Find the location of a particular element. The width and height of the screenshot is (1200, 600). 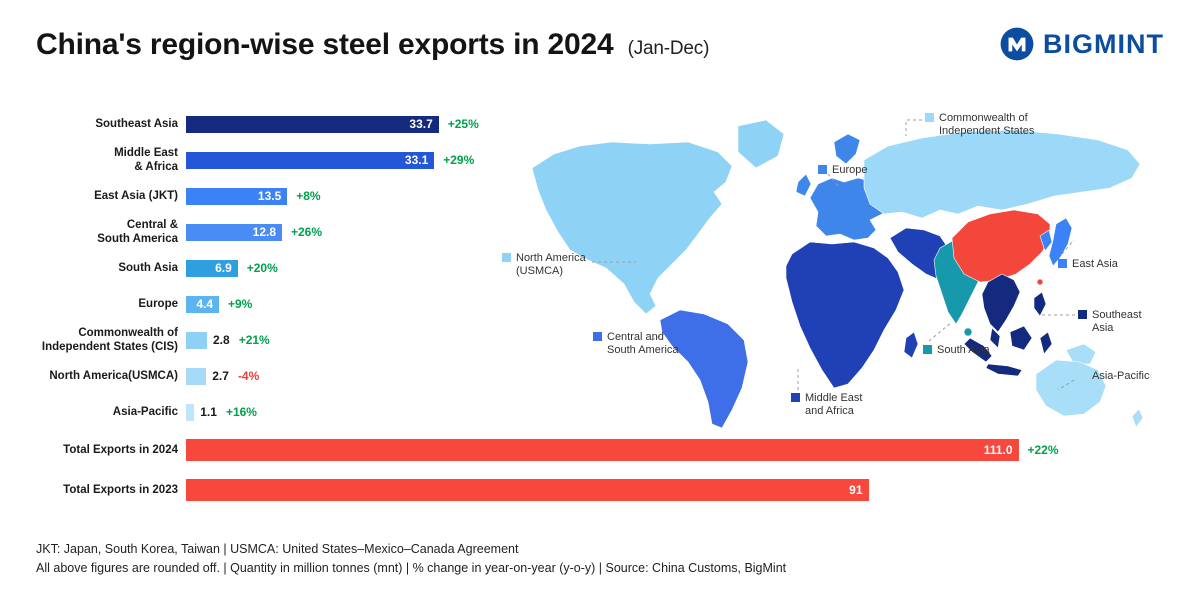

yoy-change: +8% is located at coordinates (308, 196).